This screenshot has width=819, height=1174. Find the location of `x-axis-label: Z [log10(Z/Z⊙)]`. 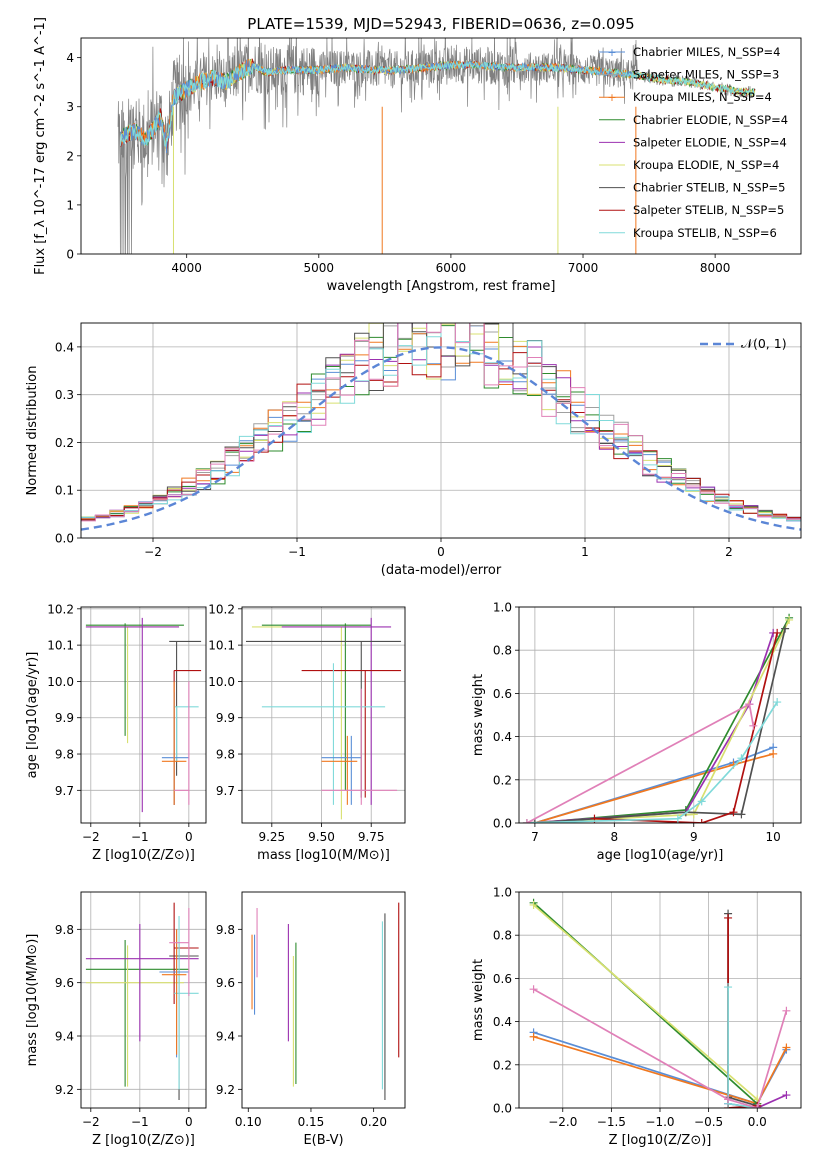

x-axis-label: Z [log10(Z/Z⊙)] is located at coordinates (660, 1140).